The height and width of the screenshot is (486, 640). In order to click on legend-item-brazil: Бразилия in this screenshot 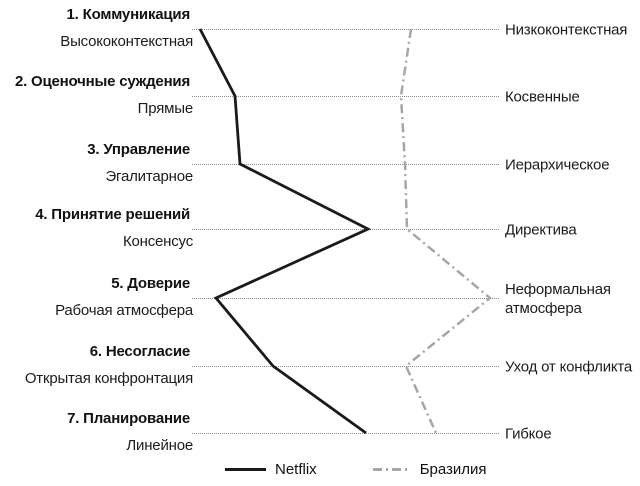, I will do `click(429, 469)`.